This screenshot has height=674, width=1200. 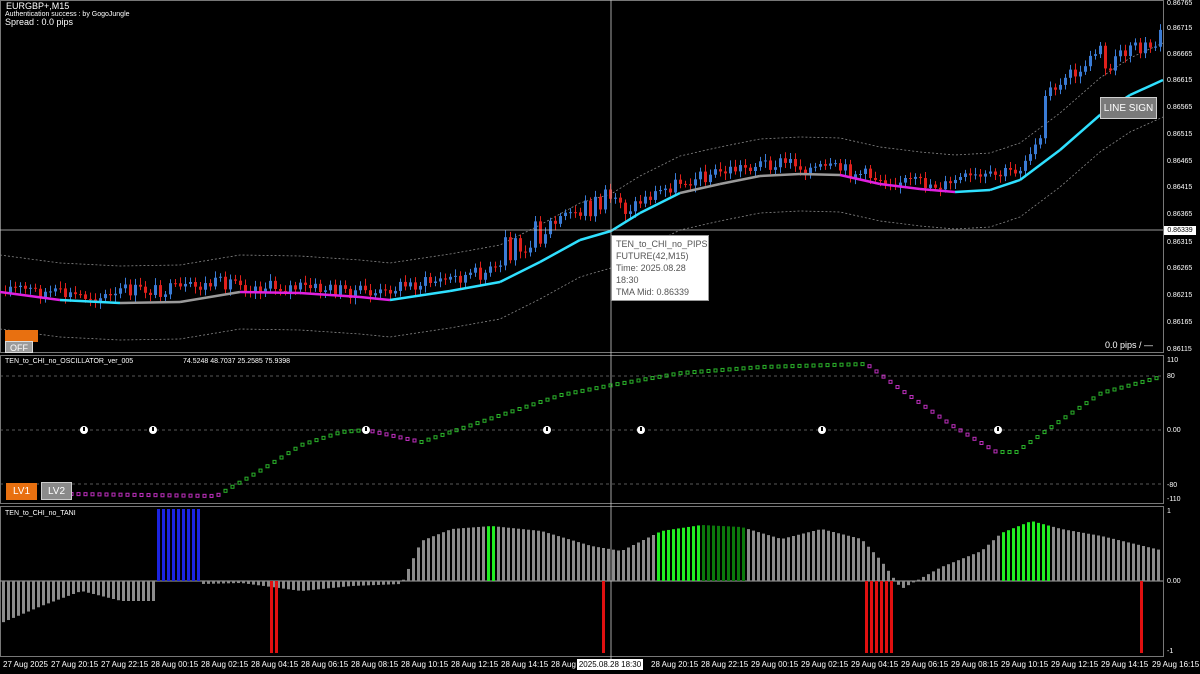 What do you see at coordinates (1174, 581) in the screenshot?
I see `tani-label: 0.00` at bounding box center [1174, 581].